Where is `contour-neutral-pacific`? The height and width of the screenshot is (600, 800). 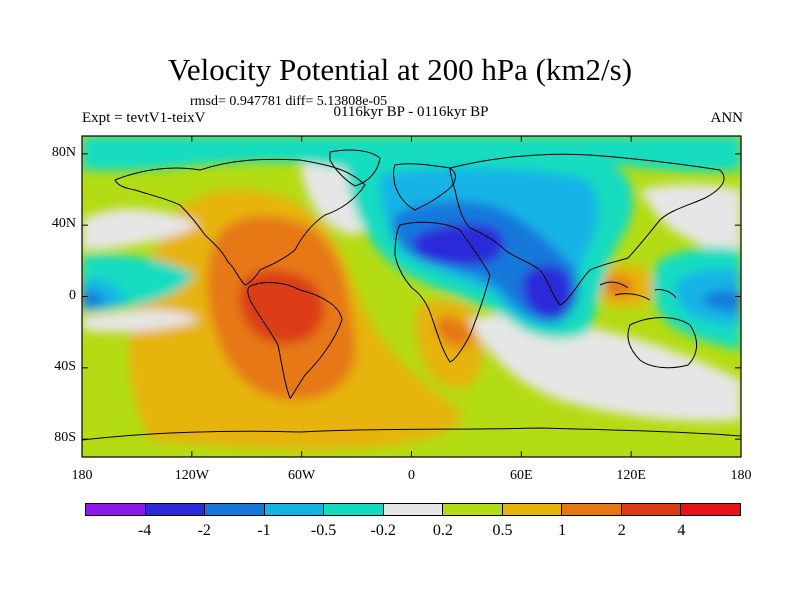 contour-neutral-pacific is located at coordinates (141, 270).